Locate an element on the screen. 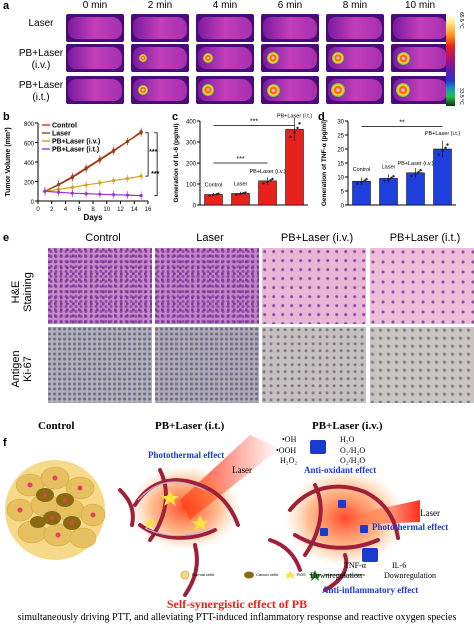 This screenshot has height=626, width=474. il6-label: IL-6 is located at coordinates (399, 565).